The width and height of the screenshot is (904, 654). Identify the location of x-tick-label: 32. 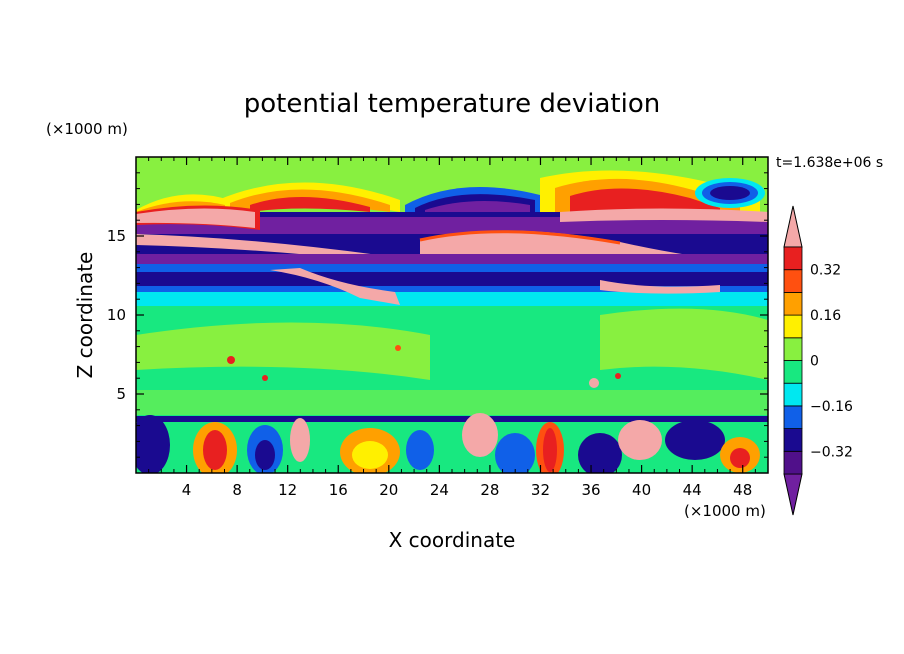
(540, 490).